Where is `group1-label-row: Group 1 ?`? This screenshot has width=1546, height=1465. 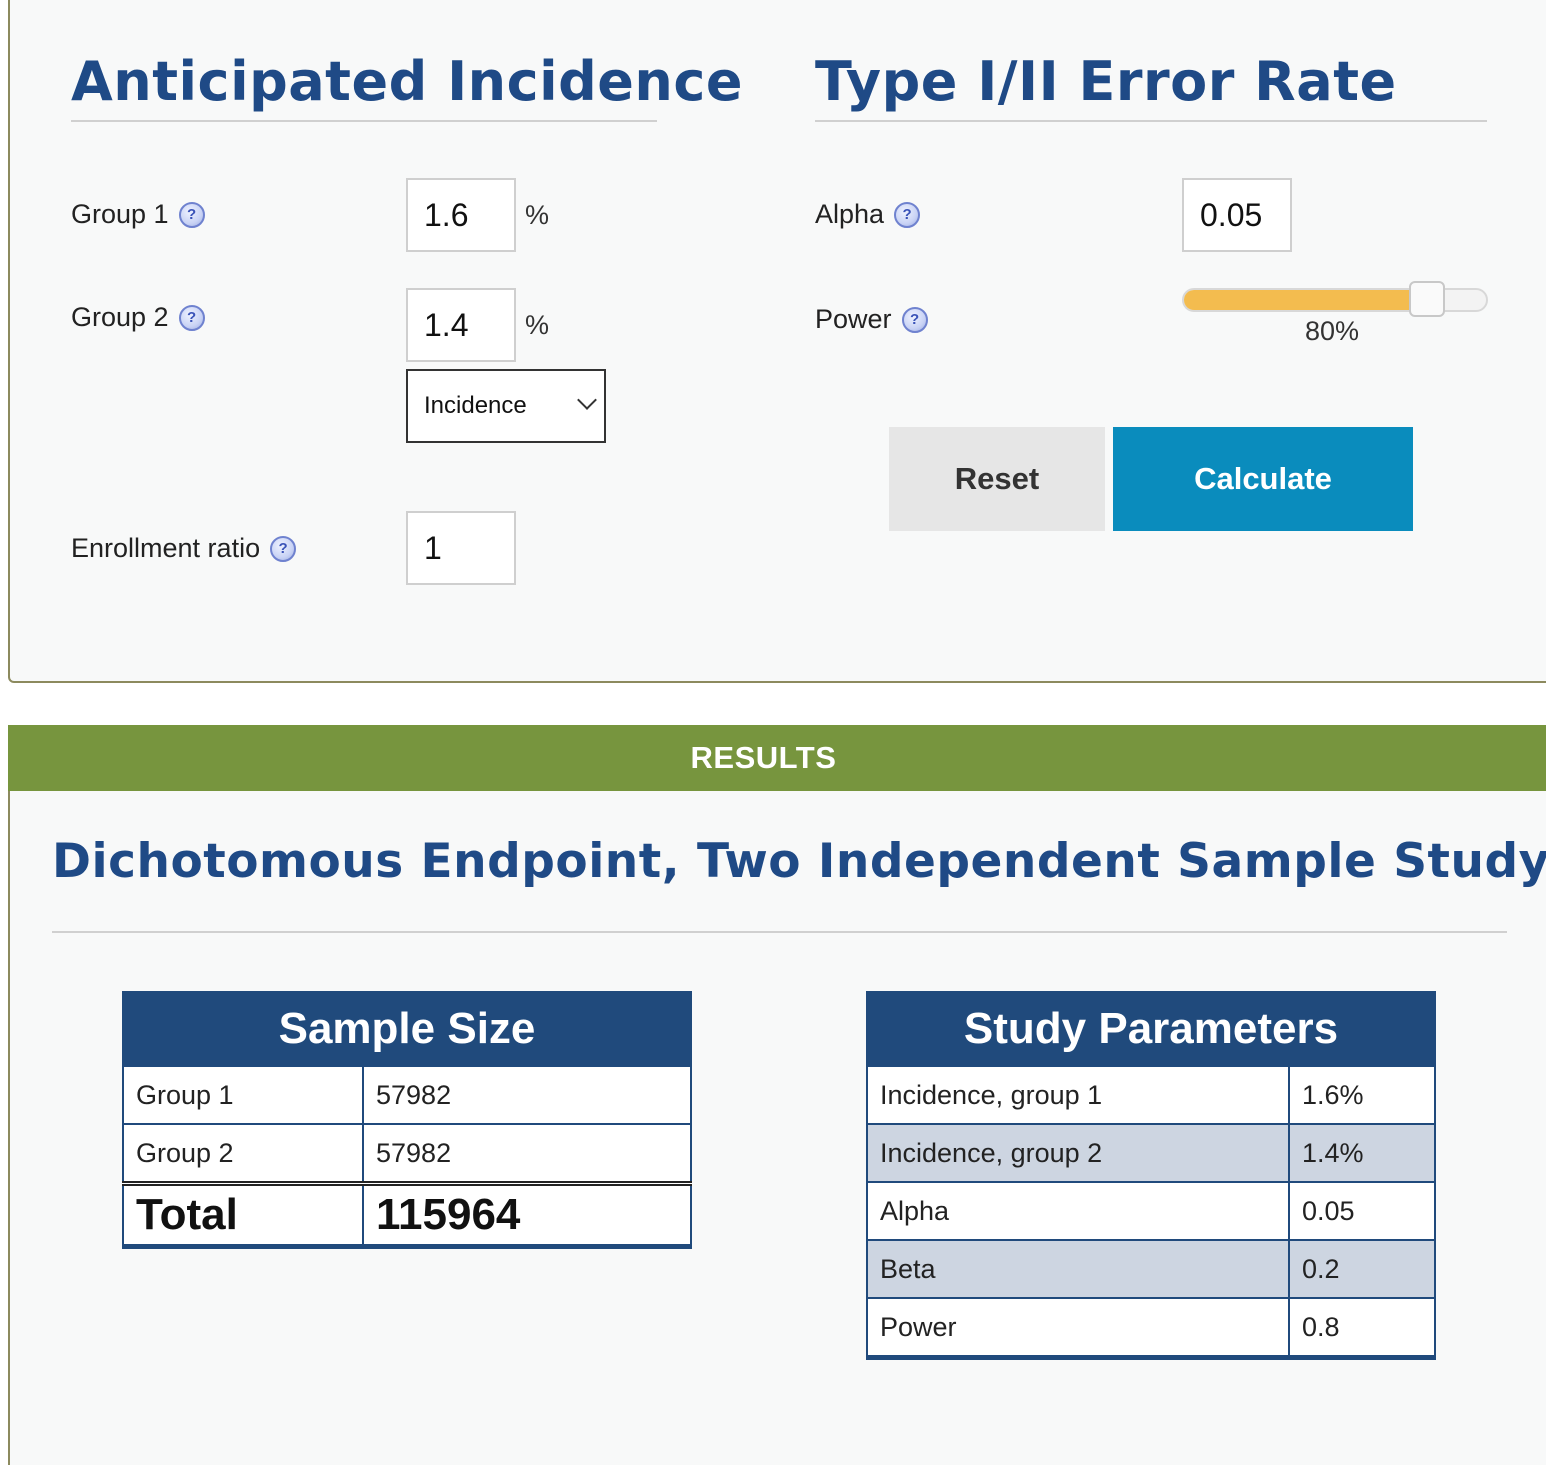 group1-label-row: Group 1 ? is located at coordinates (138, 214).